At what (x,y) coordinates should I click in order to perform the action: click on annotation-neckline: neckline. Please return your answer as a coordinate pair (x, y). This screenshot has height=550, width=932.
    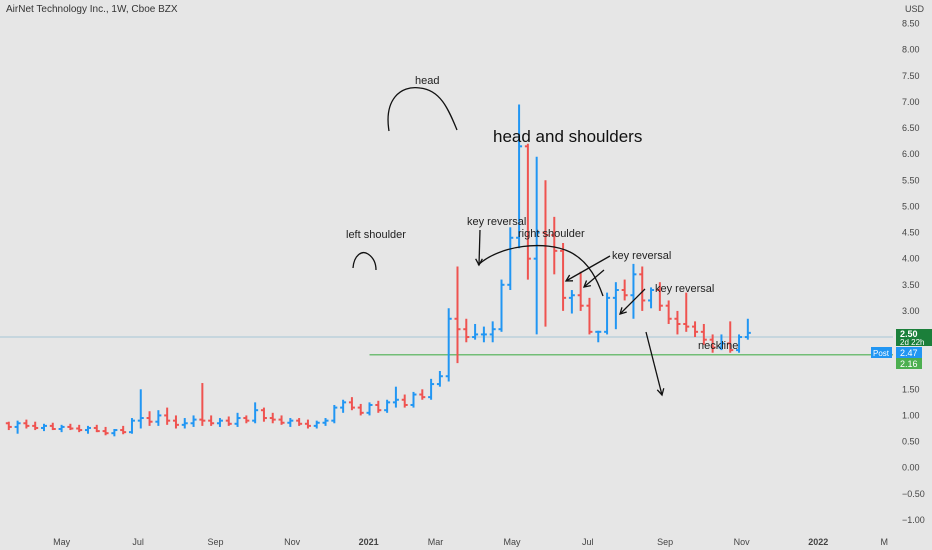
    Looking at the image, I should click on (718, 346).